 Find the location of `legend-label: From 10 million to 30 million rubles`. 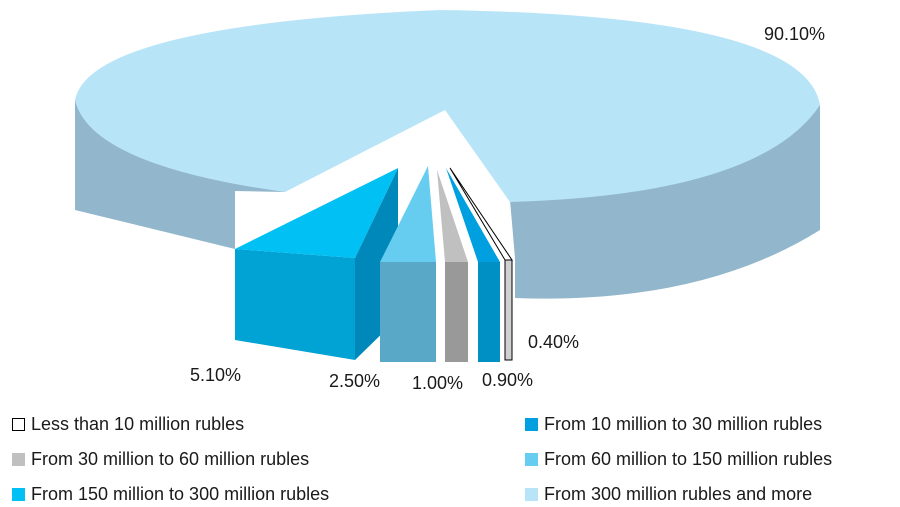

legend-label: From 10 million to 30 million rubles is located at coordinates (683, 424).